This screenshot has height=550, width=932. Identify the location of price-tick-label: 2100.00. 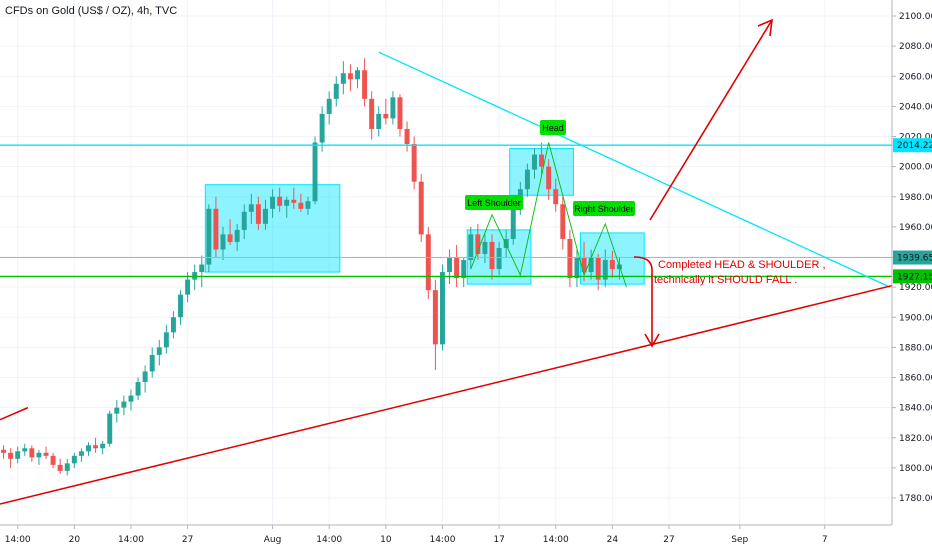
(915, 17).